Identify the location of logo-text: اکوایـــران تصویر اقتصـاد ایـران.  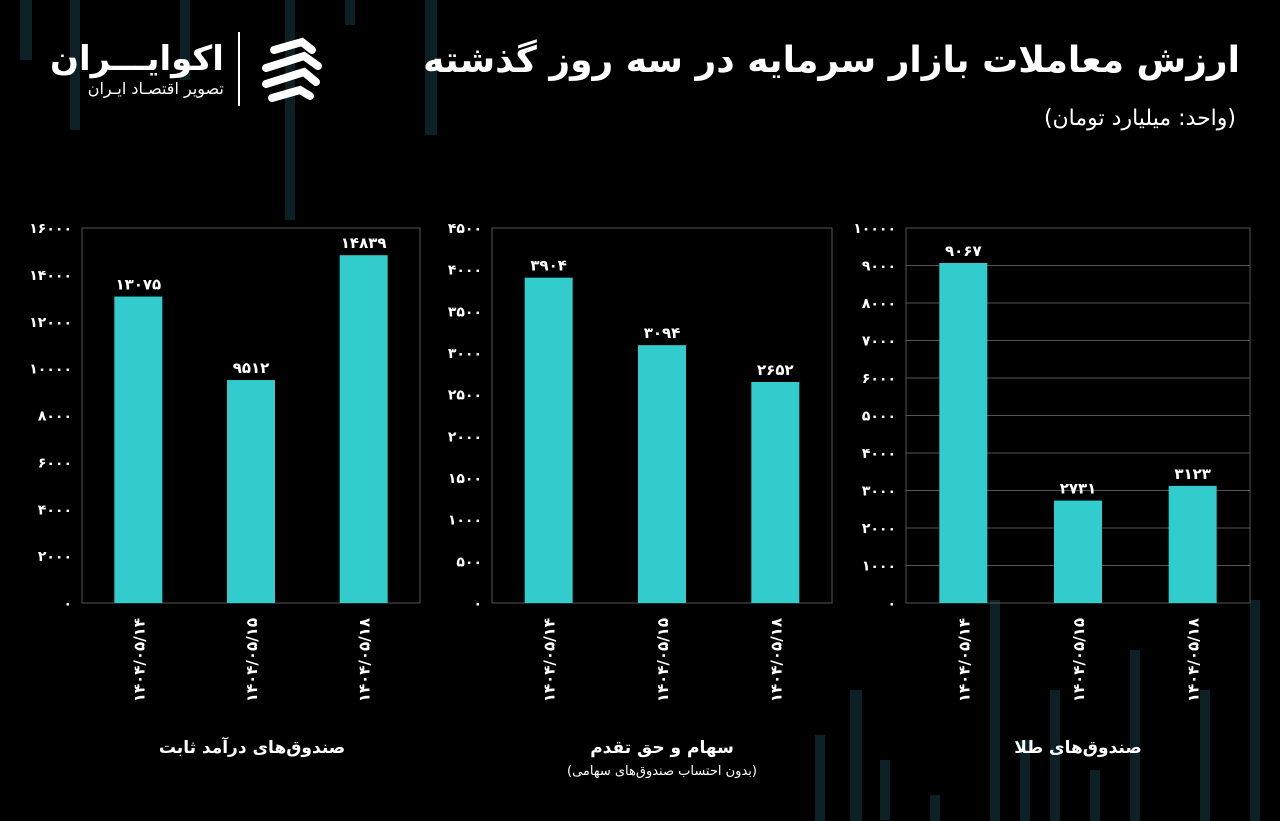
(137, 69).